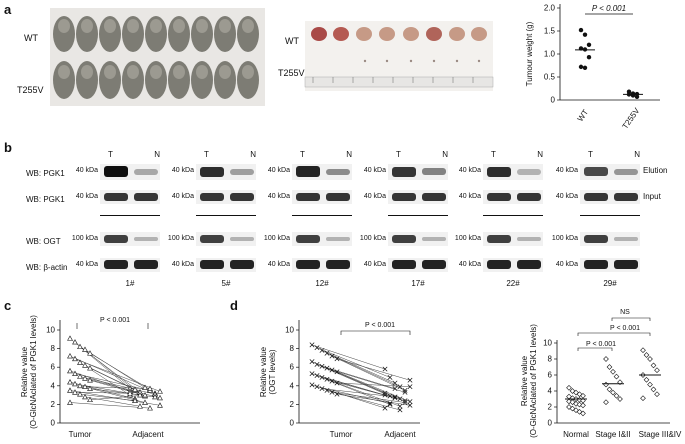 The width and height of the screenshot is (685, 444). I want to click on c-x-adjacent: Adjacent, so click(148, 434).